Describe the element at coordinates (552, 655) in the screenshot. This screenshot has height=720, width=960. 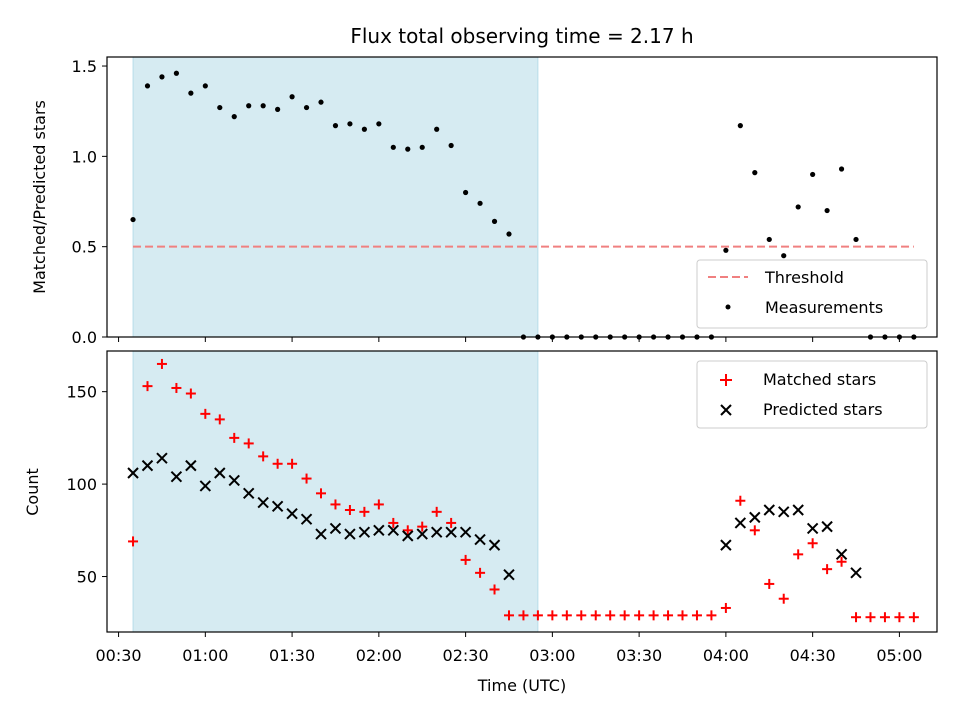
I see `x-tick-label: 03:00` at that location.